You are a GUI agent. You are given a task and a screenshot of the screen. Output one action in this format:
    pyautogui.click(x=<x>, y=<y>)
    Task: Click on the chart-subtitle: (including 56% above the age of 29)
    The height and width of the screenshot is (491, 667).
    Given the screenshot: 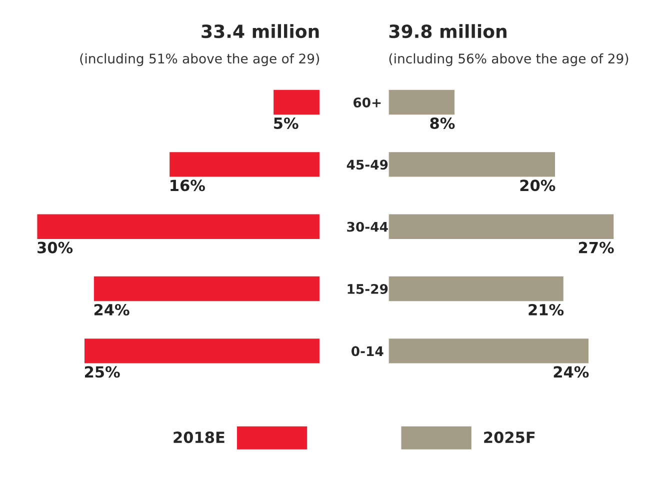 What is the action you would take?
    pyautogui.click(x=508, y=59)
    